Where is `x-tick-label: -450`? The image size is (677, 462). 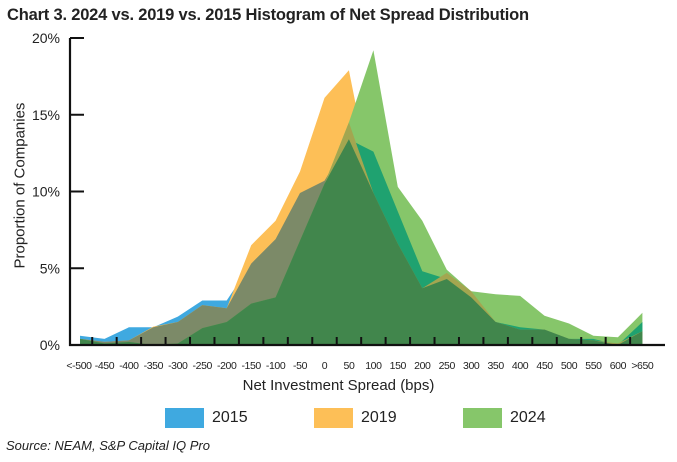 x-tick-label: -450 is located at coordinates (105, 366).